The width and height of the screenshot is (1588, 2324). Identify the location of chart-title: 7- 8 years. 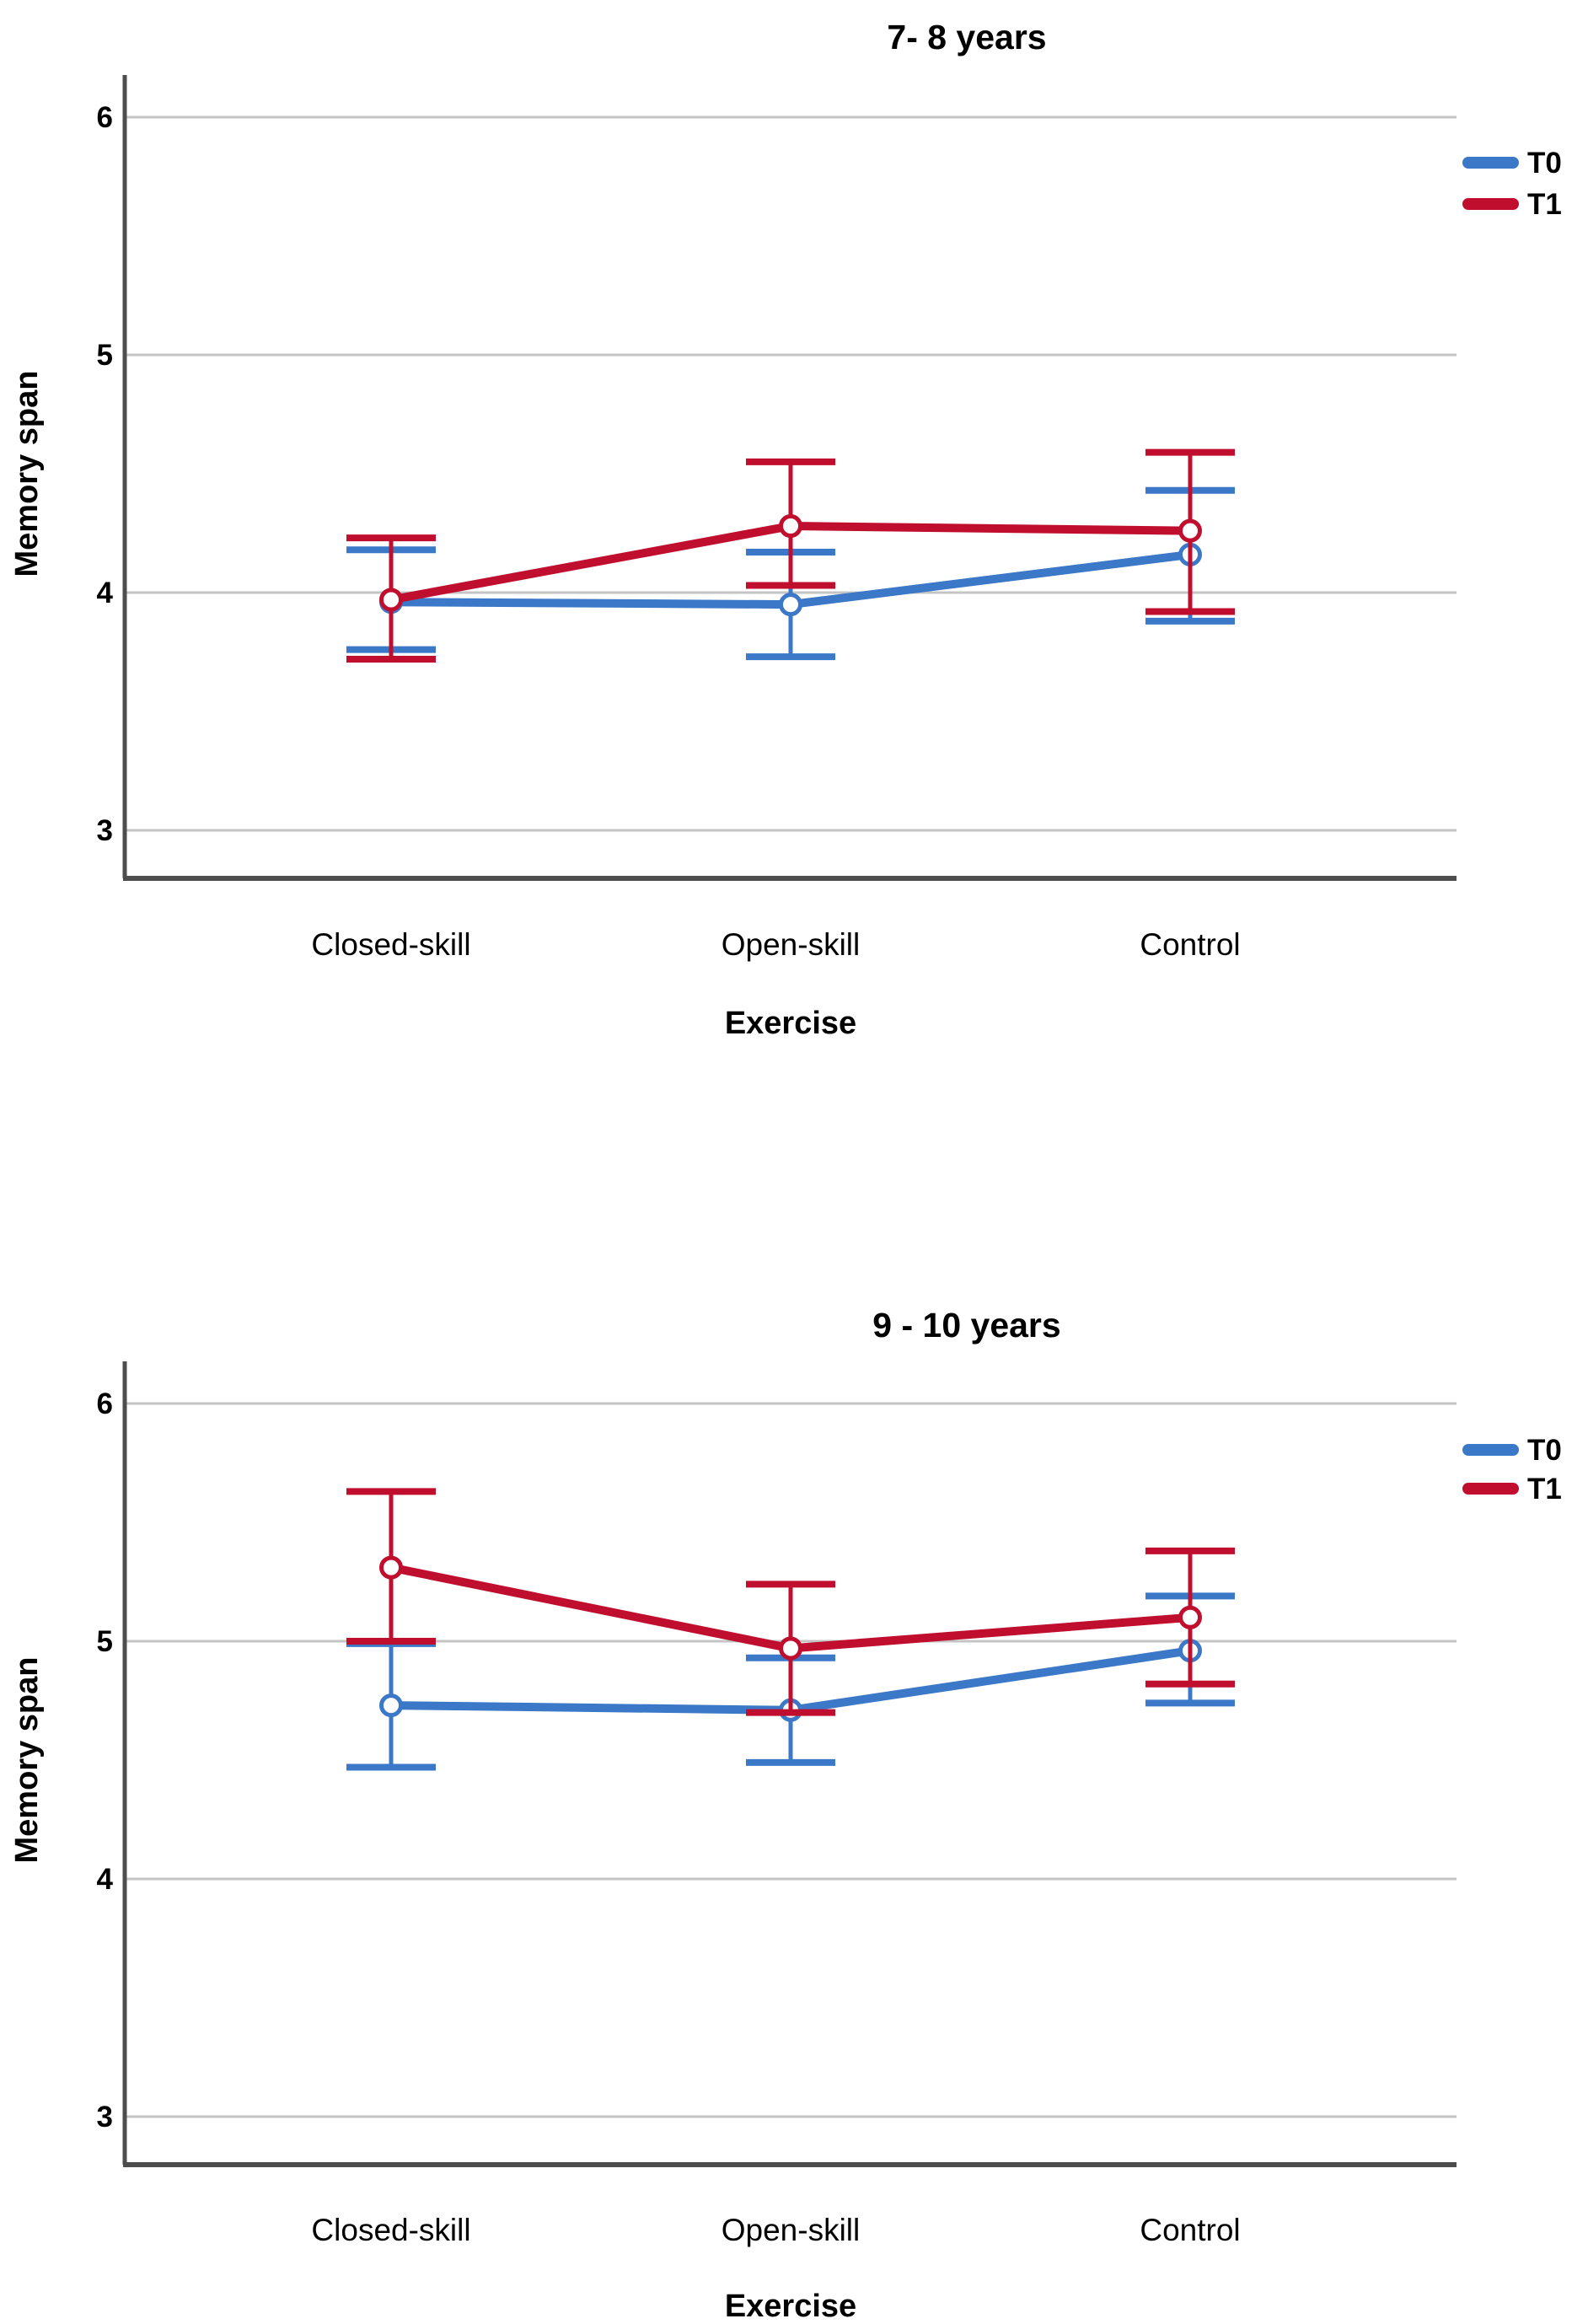
(967, 37).